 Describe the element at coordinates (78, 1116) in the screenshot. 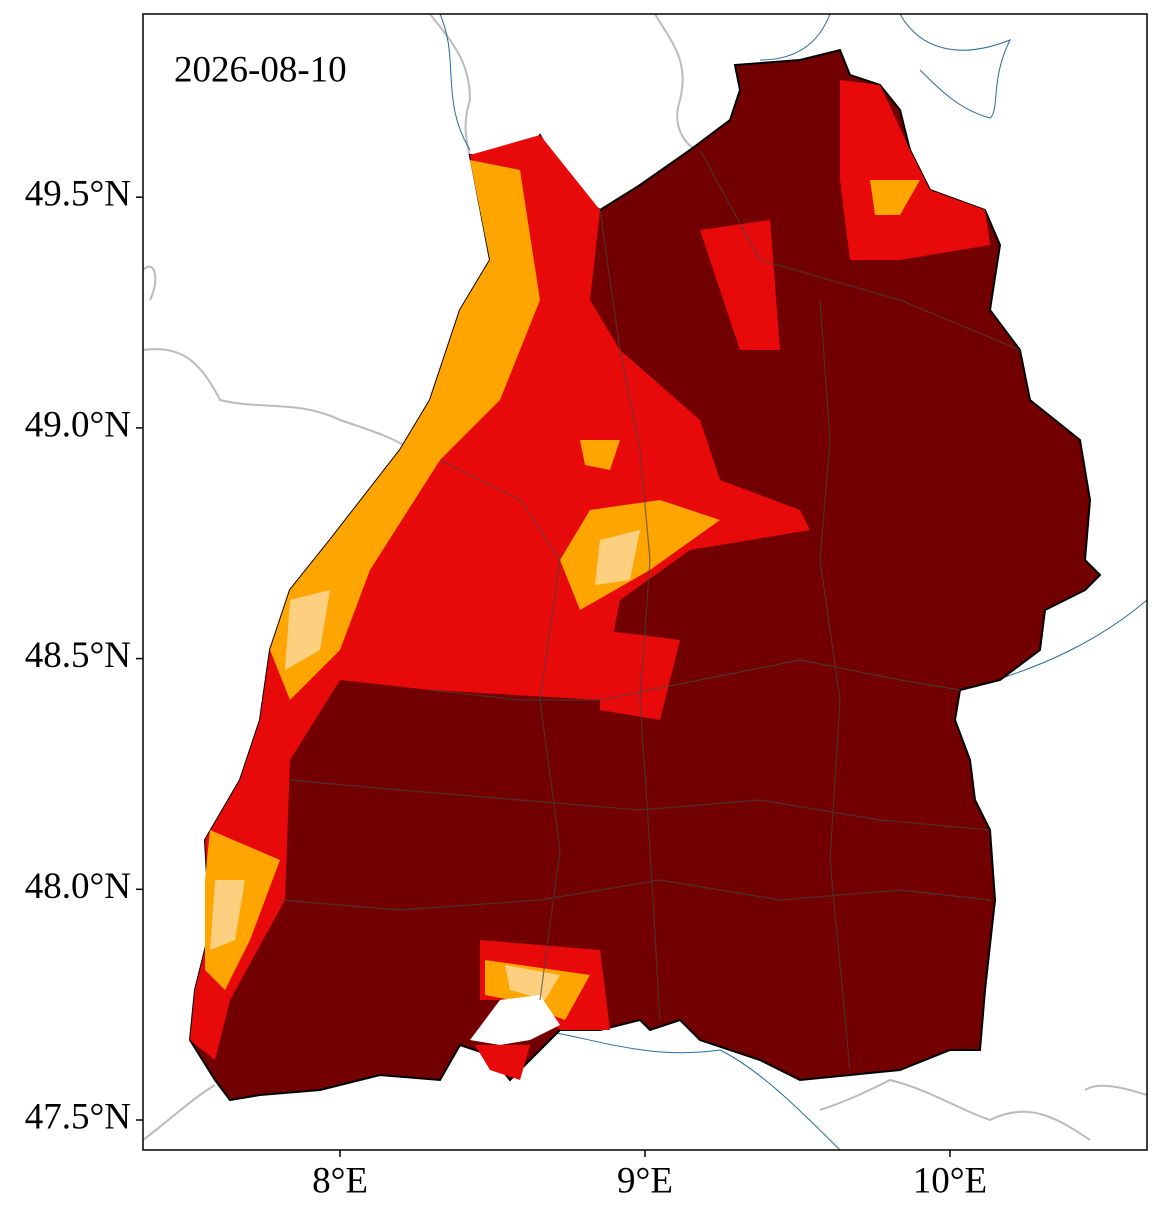

I see `y-tick-label: 47.5°N` at that location.